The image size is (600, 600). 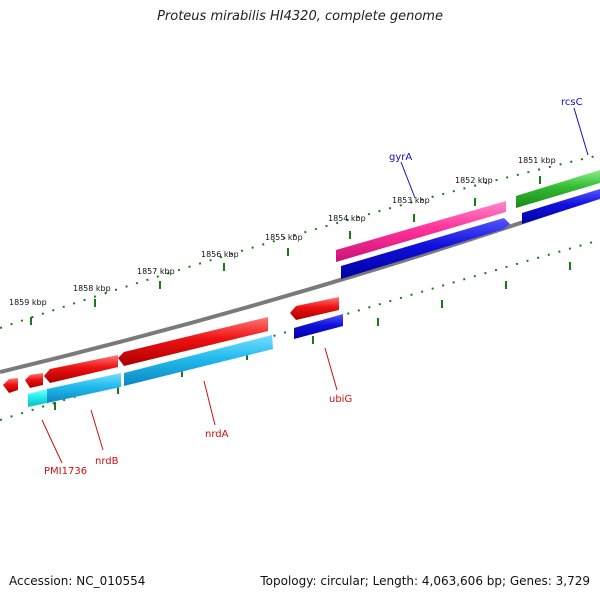 I want to click on scale-label: 1855 kbp, so click(x=284, y=237).